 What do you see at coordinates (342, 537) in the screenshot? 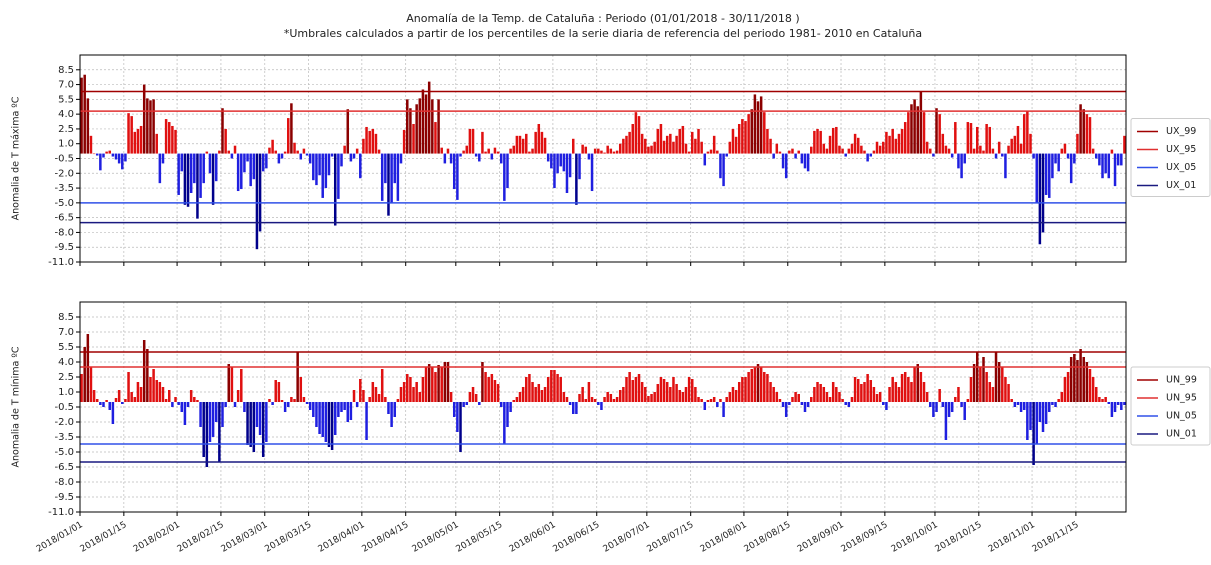
I see `x-tick-label: 2018/04/01` at bounding box center [342, 537].